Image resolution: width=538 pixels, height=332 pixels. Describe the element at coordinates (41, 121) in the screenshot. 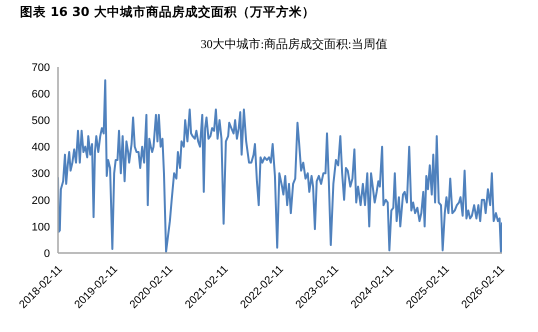

I see `y-tick-label: 500` at that location.